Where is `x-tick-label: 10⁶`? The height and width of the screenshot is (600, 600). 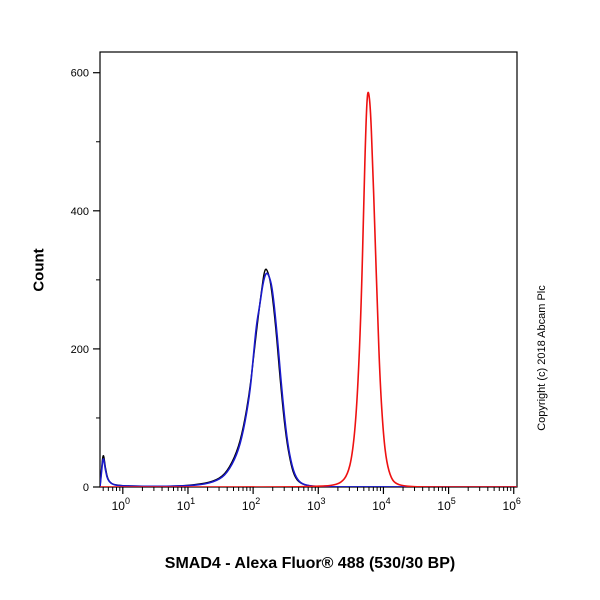 x-tick-label: 10⁶ is located at coordinates (512, 504).